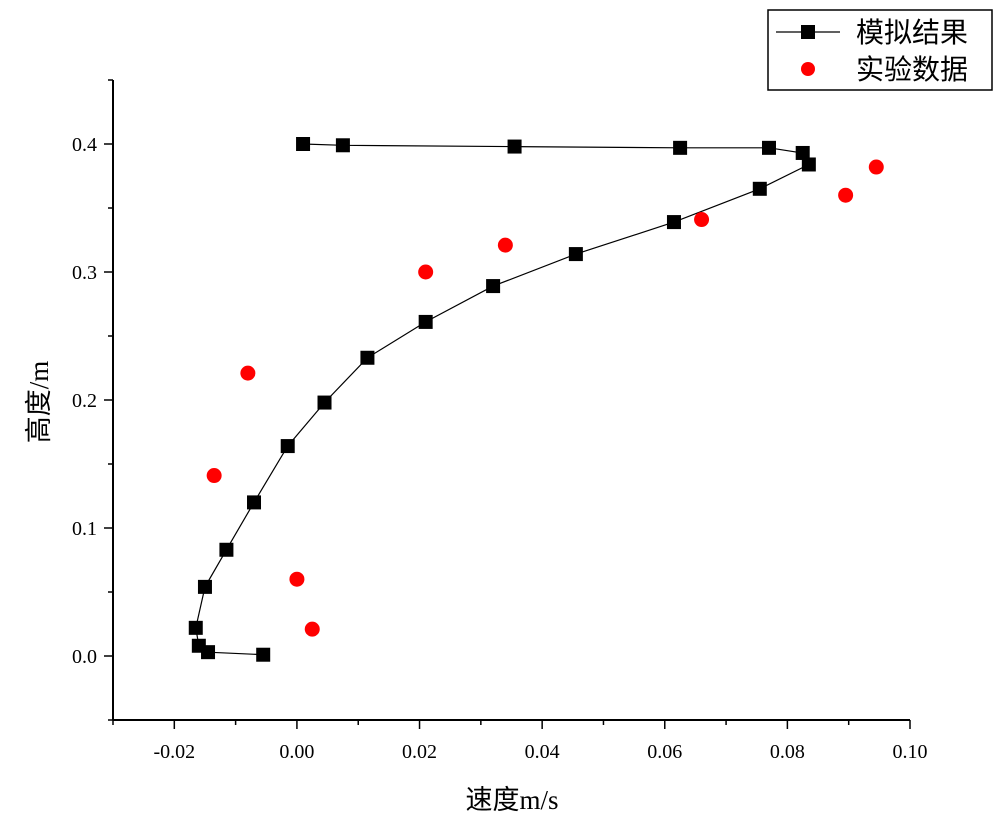 The height and width of the screenshot is (823, 1005). I want to click on y-tick-label: 0.3, so click(84, 273).